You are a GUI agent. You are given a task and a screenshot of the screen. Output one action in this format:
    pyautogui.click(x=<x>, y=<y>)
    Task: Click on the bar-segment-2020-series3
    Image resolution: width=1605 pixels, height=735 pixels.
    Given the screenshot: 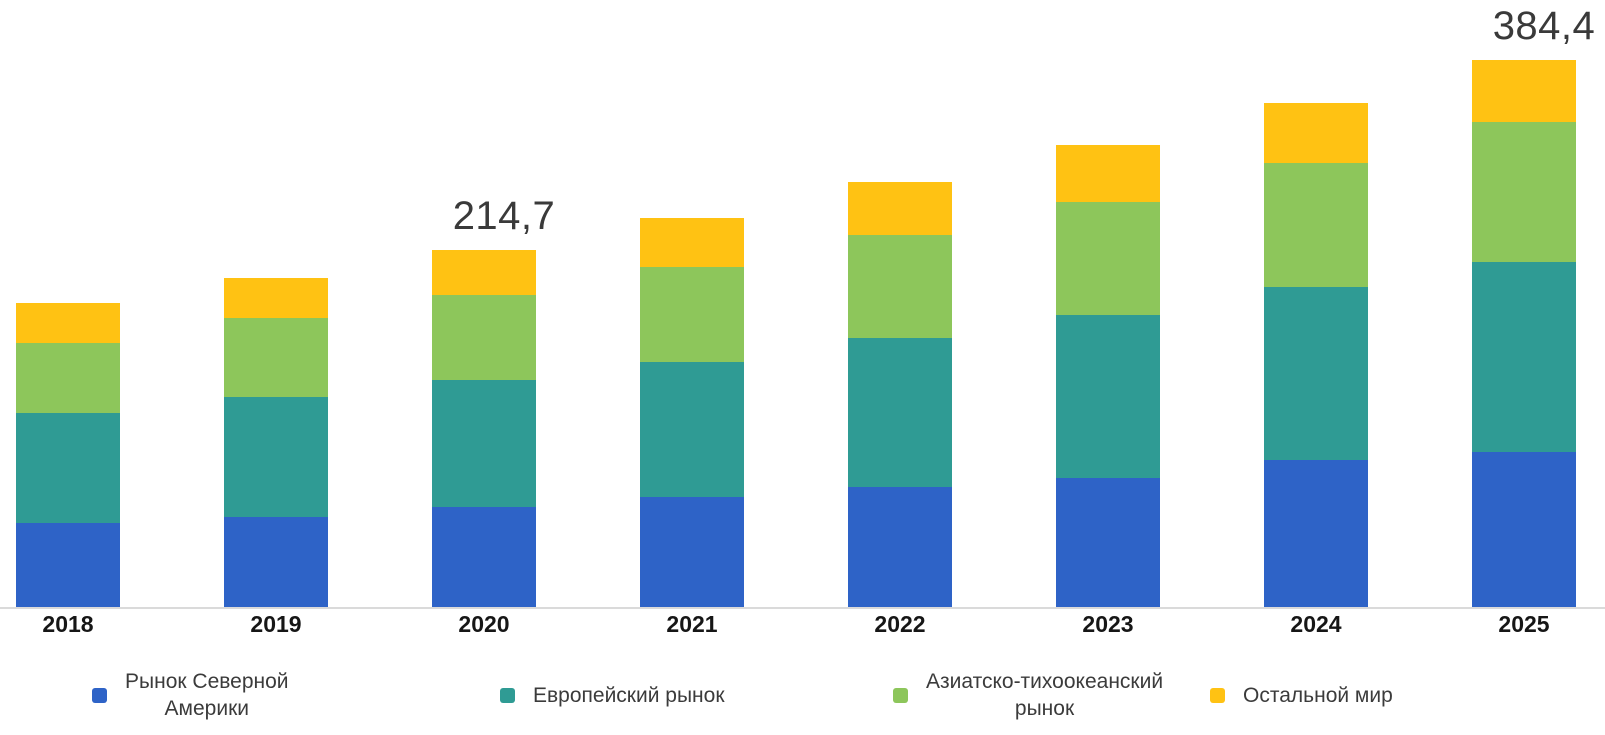 What is the action you would take?
    pyautogui.click(x=484, y=272)
    